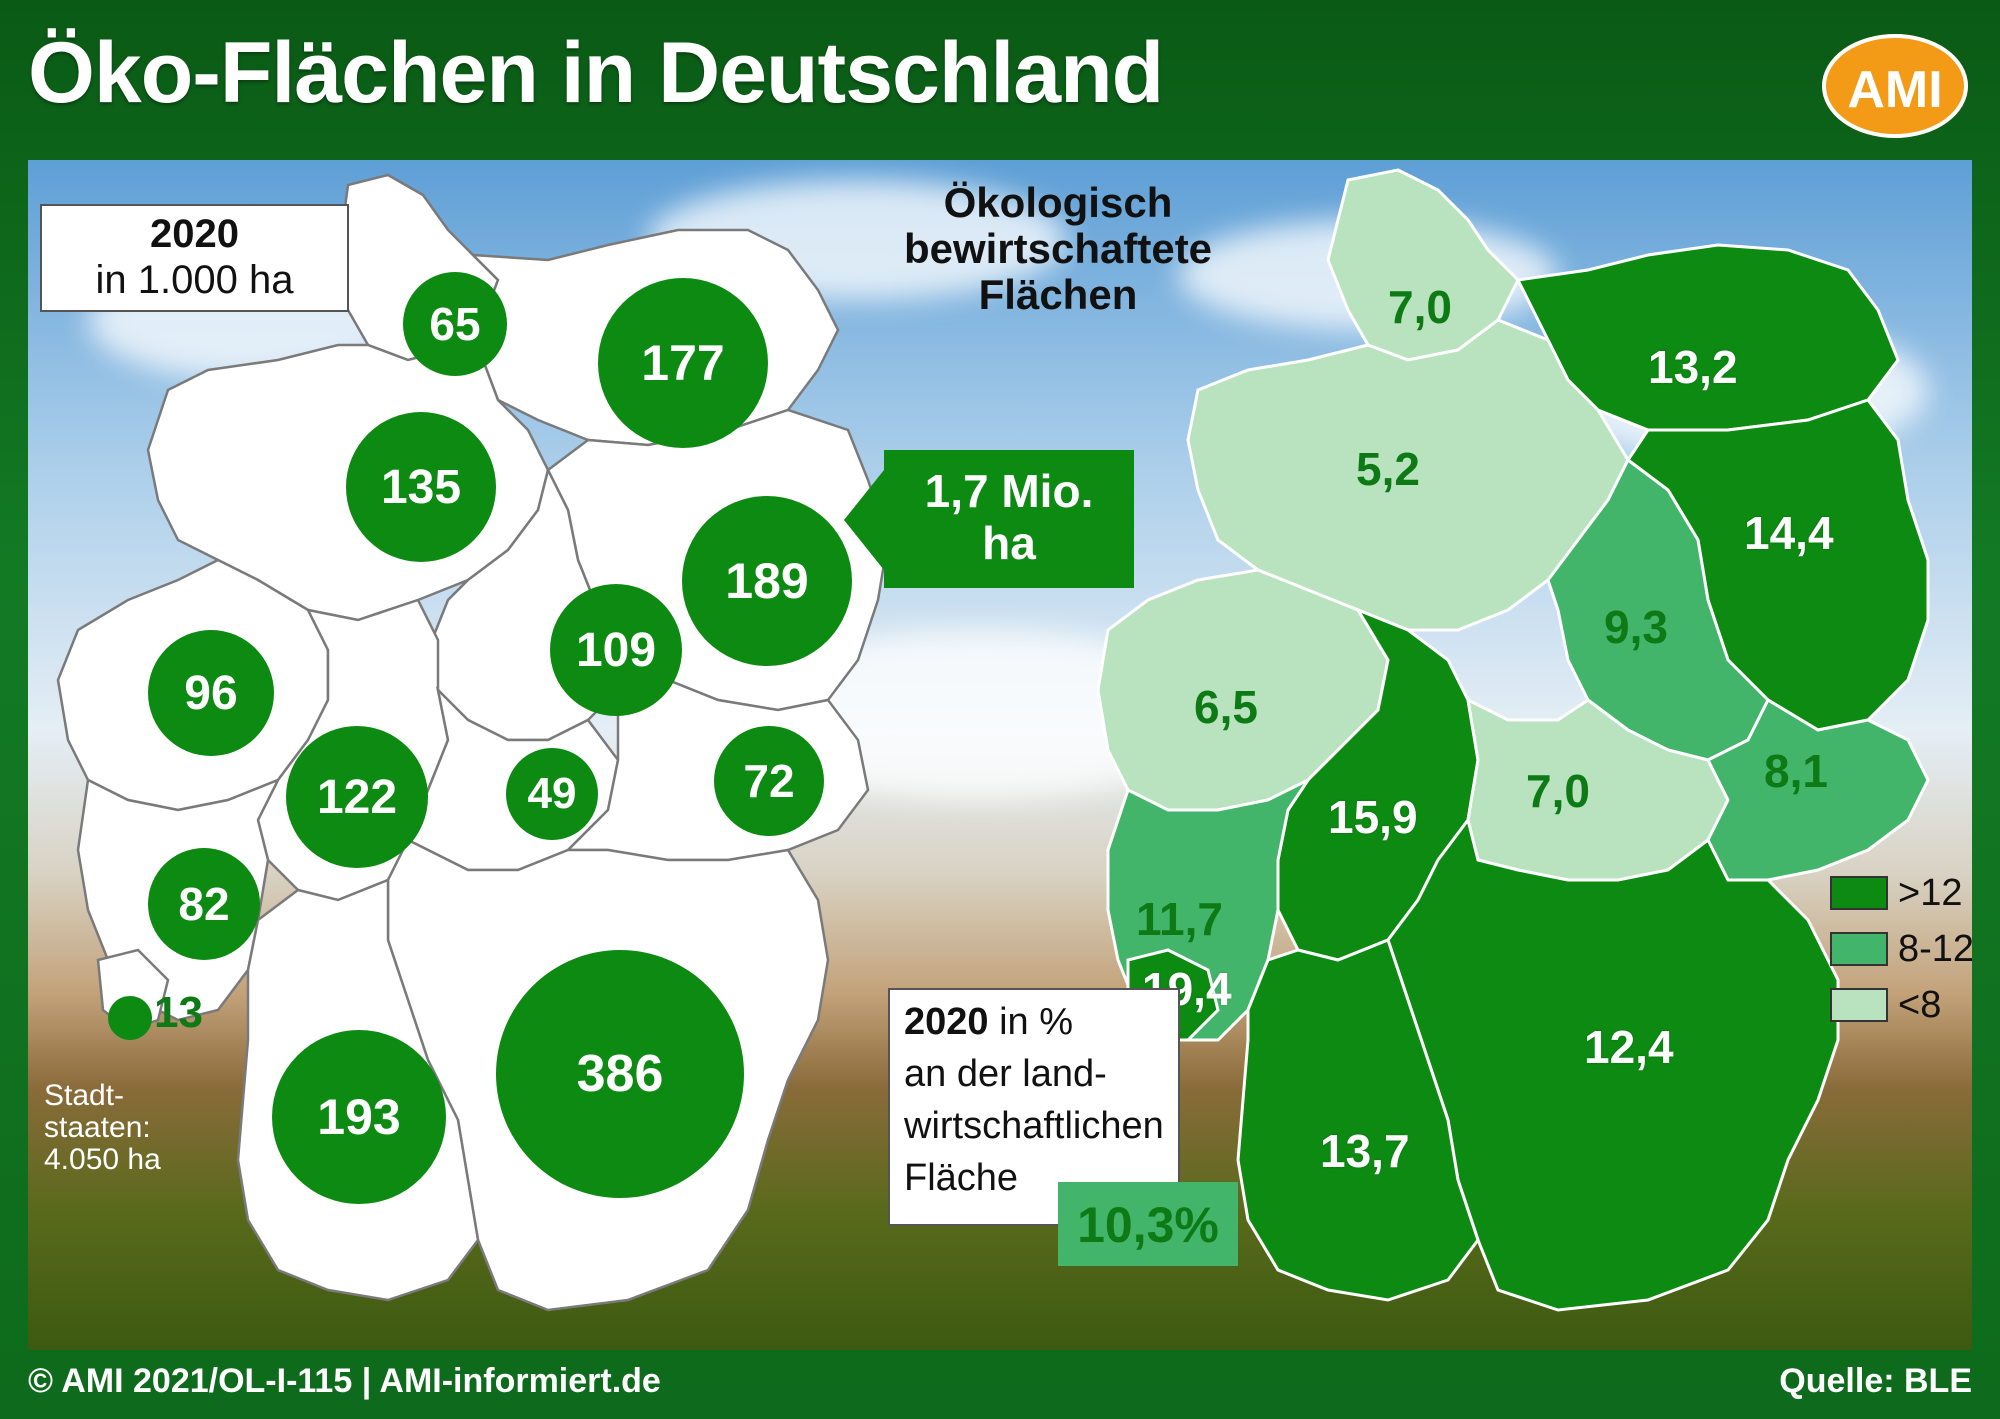 The image size is (2000, 1419). I want to click on right-heading: Ökologisch bewirtschaftete Flächen, so click(1058, 248).